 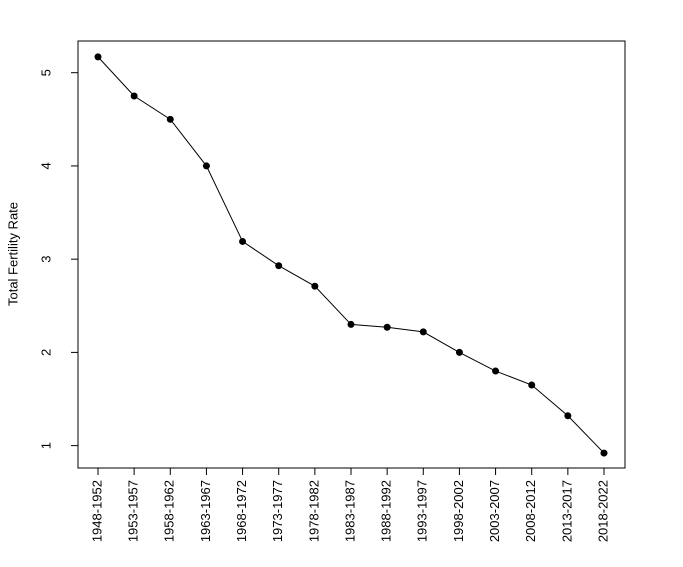 I want to click on x-tick-label: 1998-2002, so click(x=458, y=511).